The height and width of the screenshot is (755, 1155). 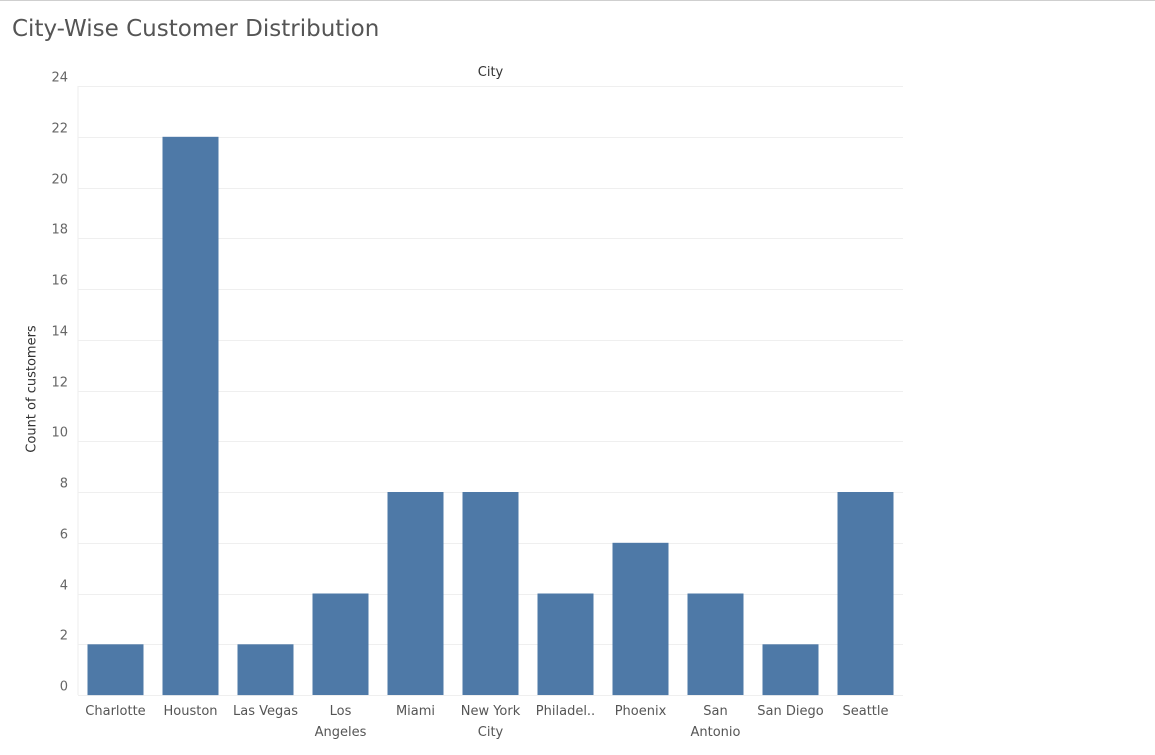 I want to click on y-tick-label: 10, so click(x=59, y=433).